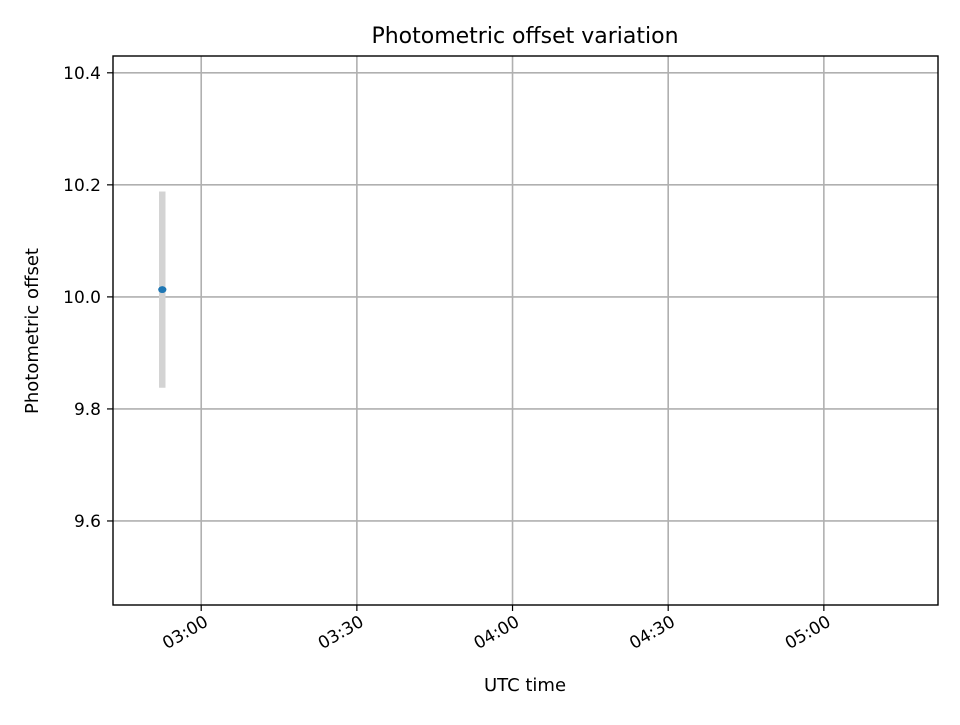  Describe the element at coordinates (497, 633) in the screenshot. I see `x-tick-label: 04:00` at that location.